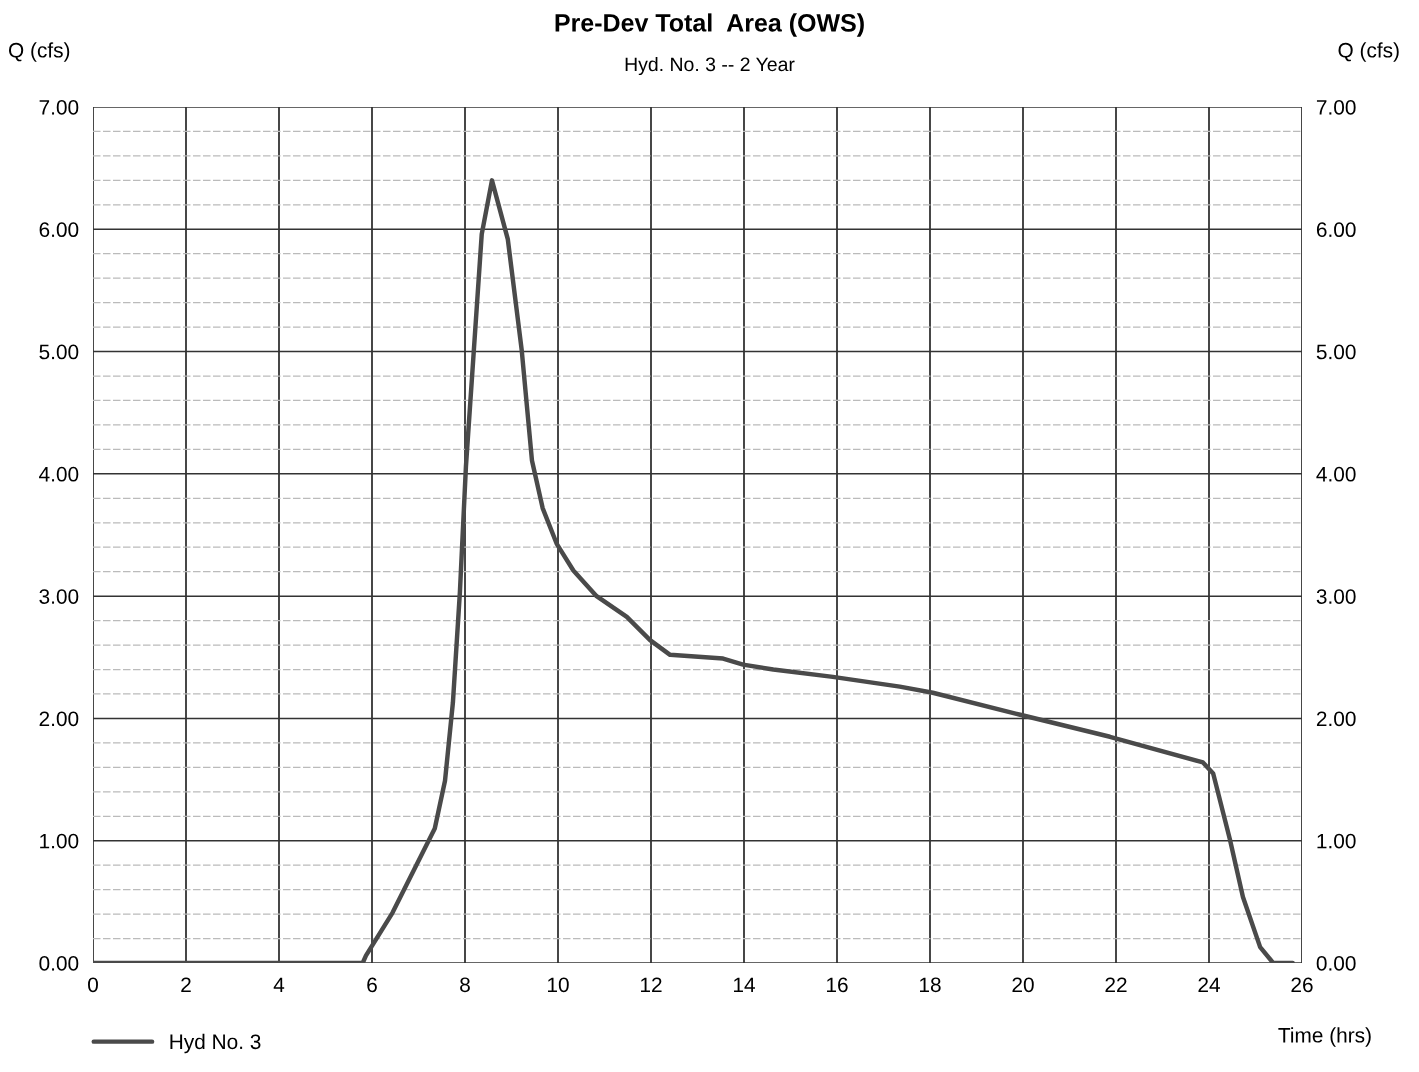  Describe the element at coordinates (651, 984) in the screenshot. I see `x-tick-label: 12` at that location.